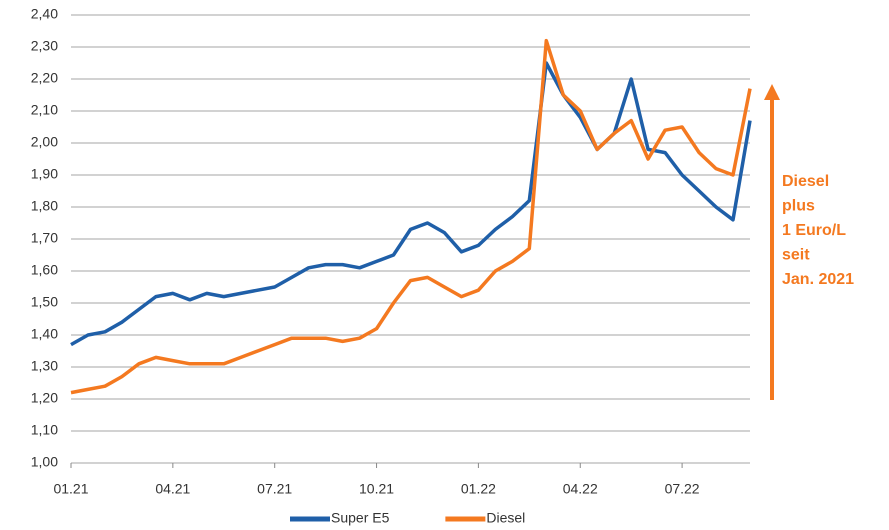 This screenshot has height=530, width=889. I want to click on x-tick-label: 04.22, so click(580, 489).